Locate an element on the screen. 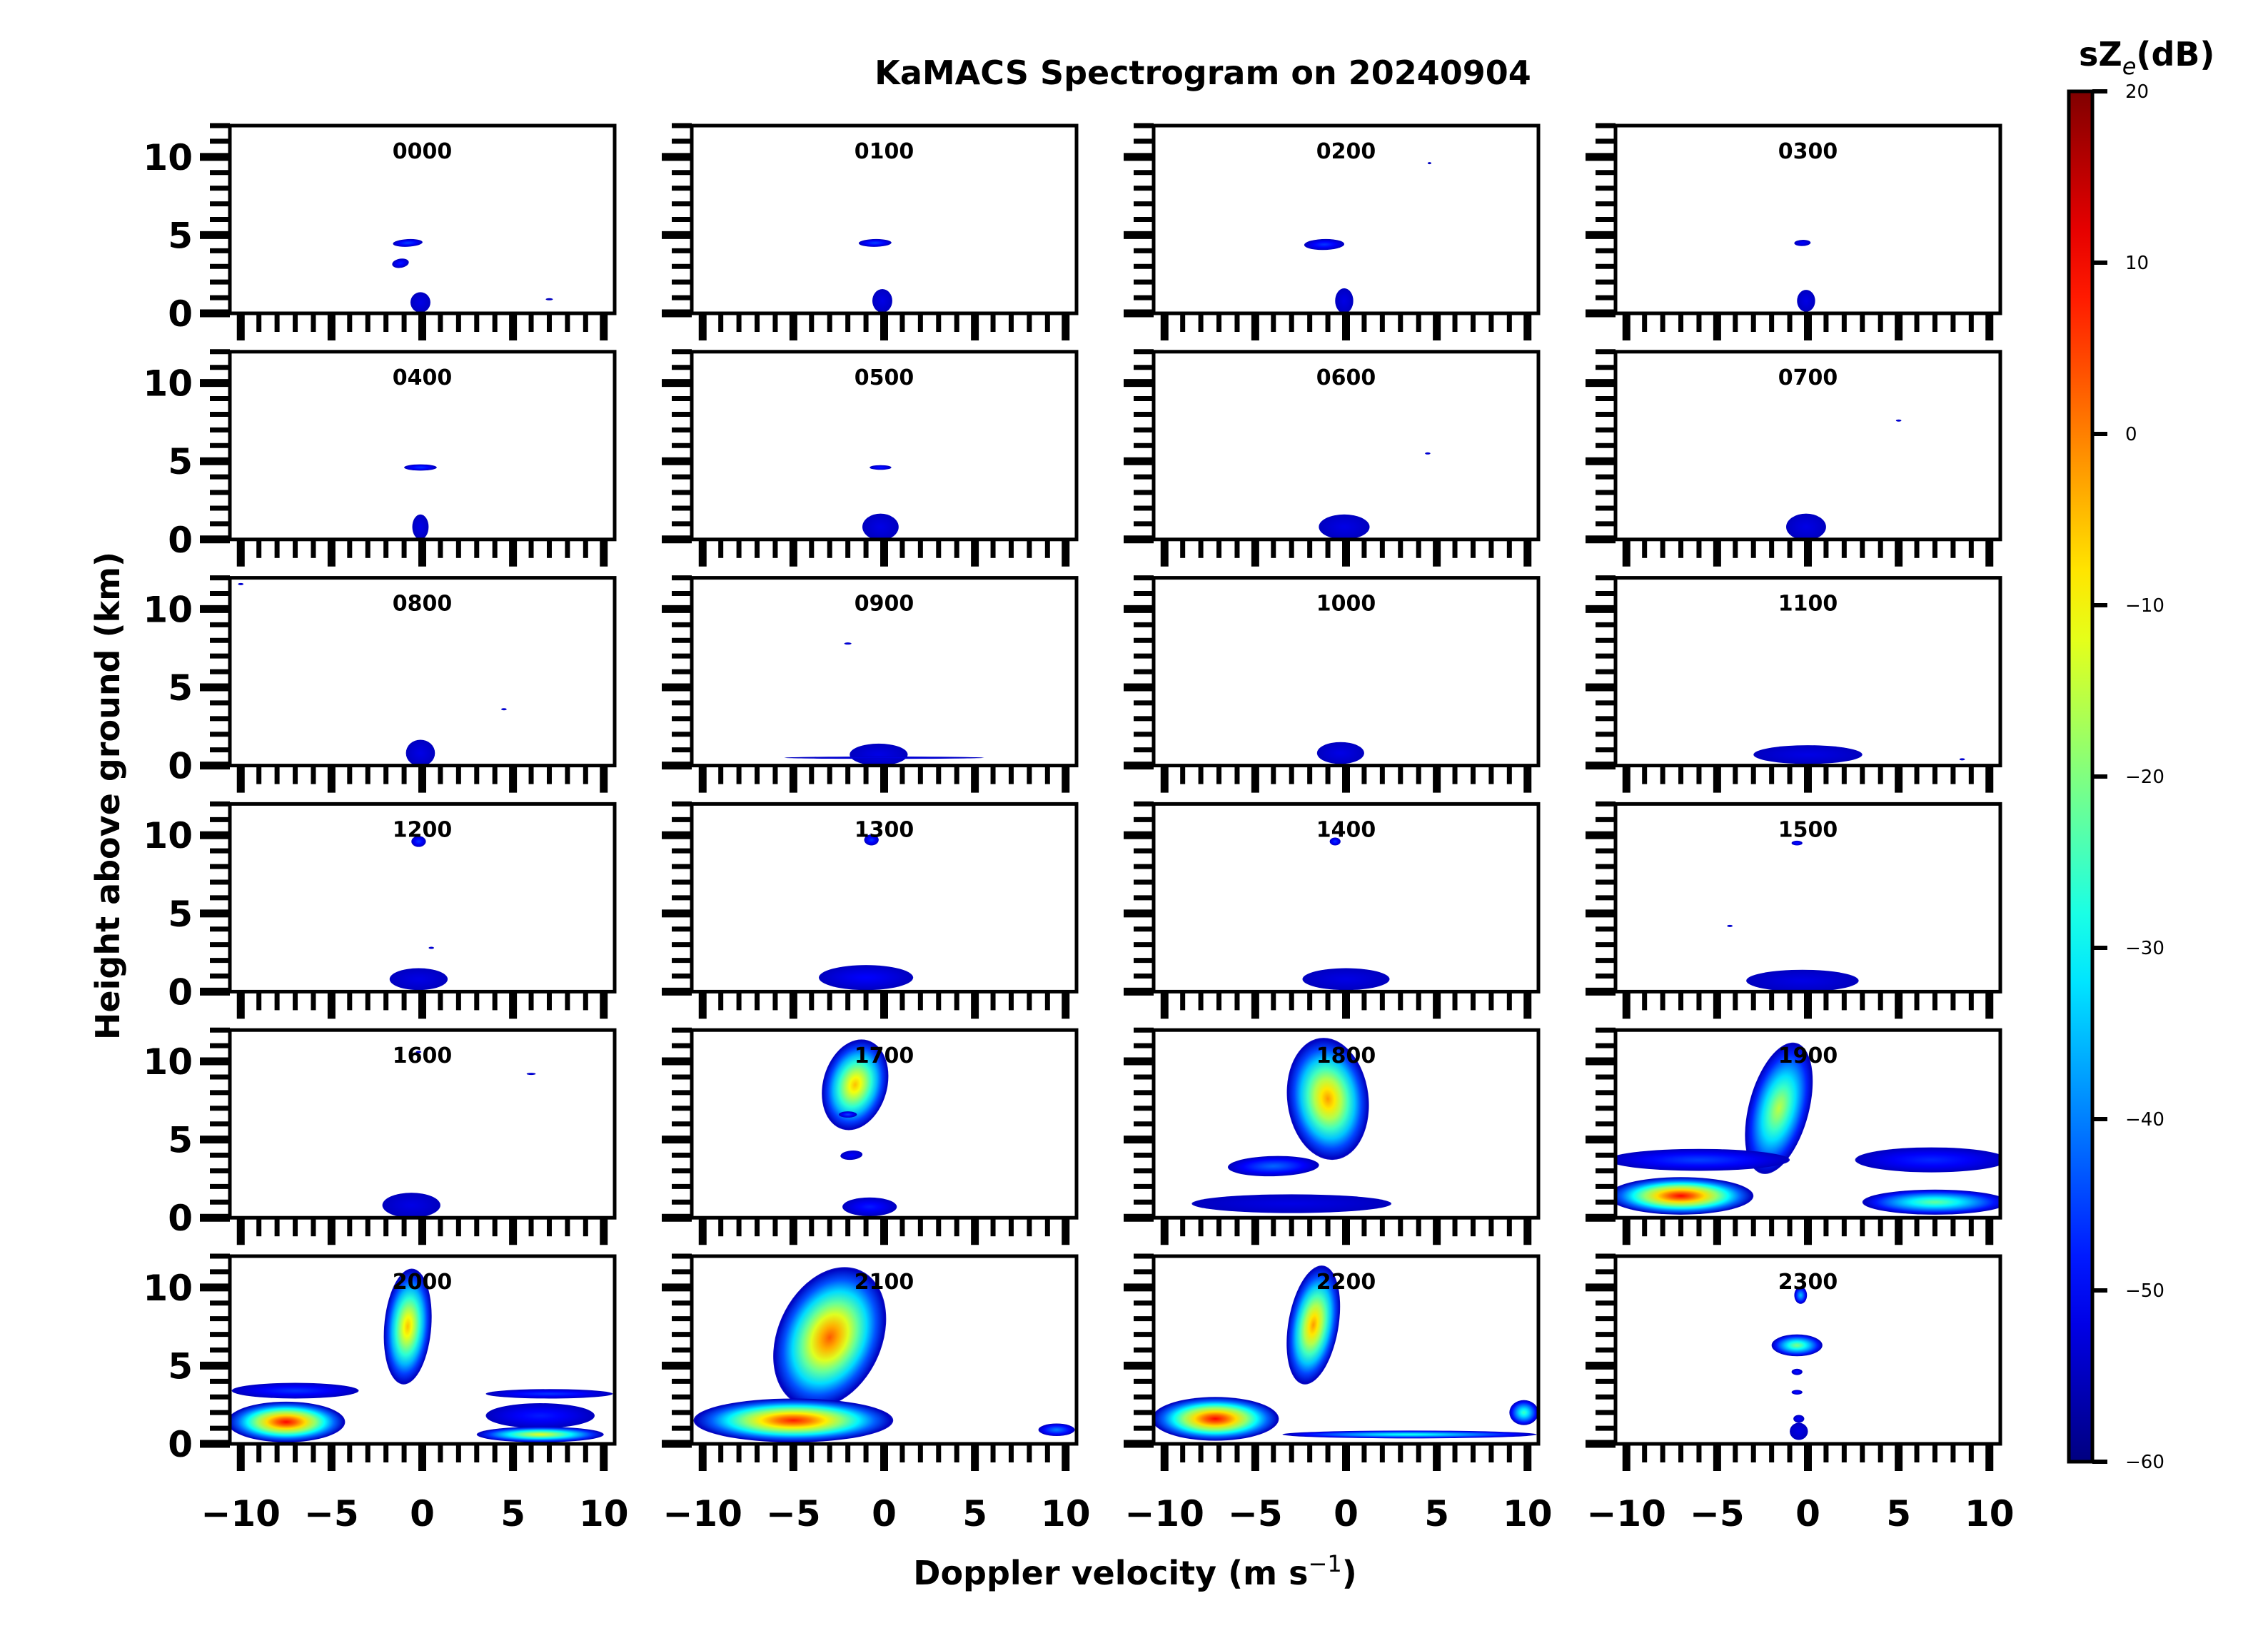 This screenshot has height=1628, width=2268. panel-1800: 1800 is located at coordinates (1332, 1136).